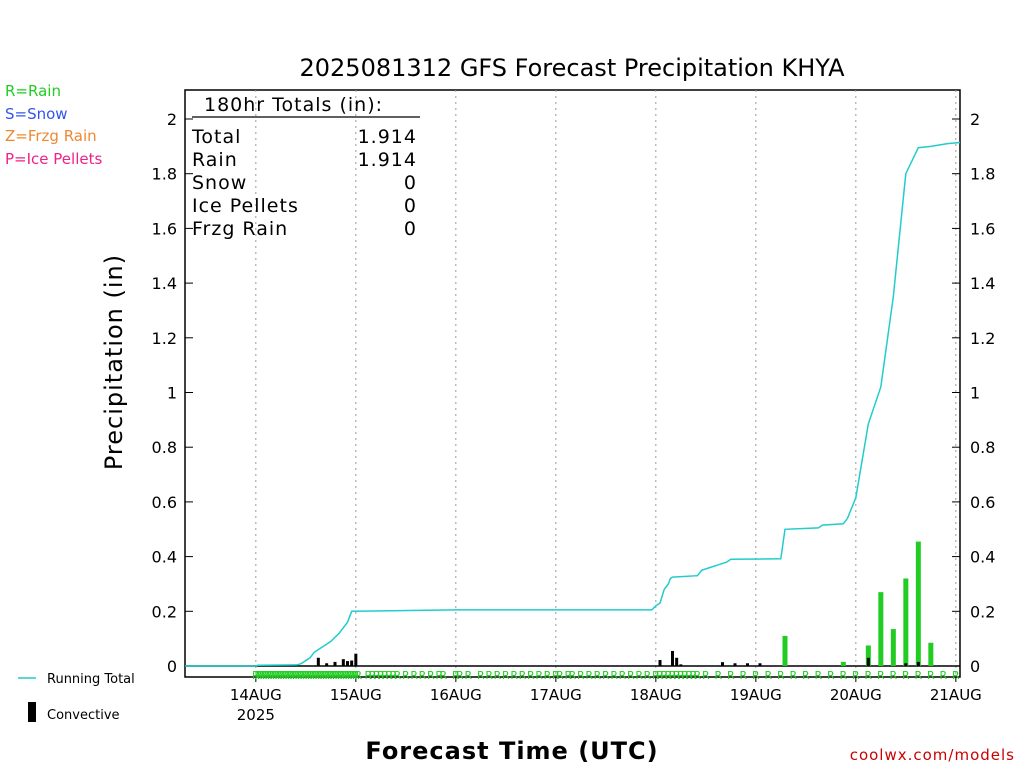 The width and height of the screenshot is (1024, 768). What do you see at coordinates (172, 666) in the screenshot?
I see `y-tick-label-left: 0` at bounding box center [172, 666].